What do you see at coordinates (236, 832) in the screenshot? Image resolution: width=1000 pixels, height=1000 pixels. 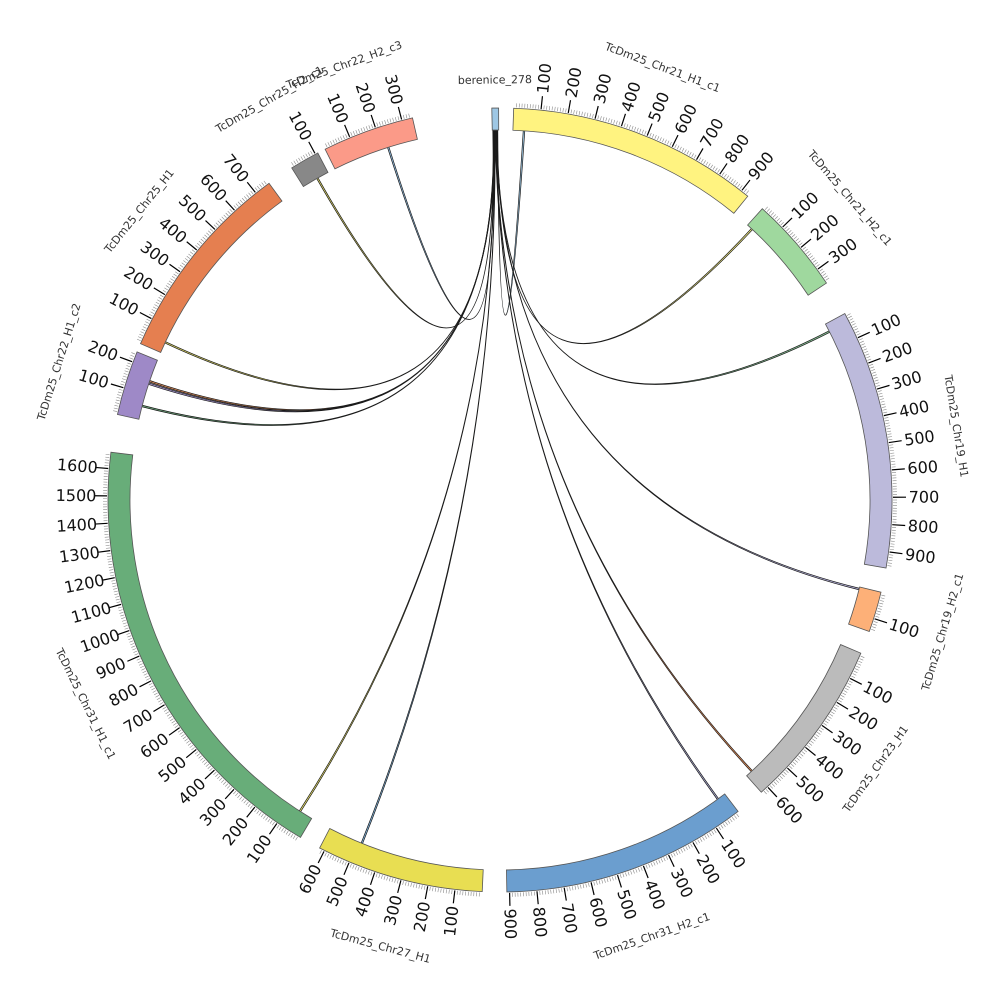 I see `tick-label-tcdm25-chr31-h1-c1-200: 200` at bounding box center [236, 832].